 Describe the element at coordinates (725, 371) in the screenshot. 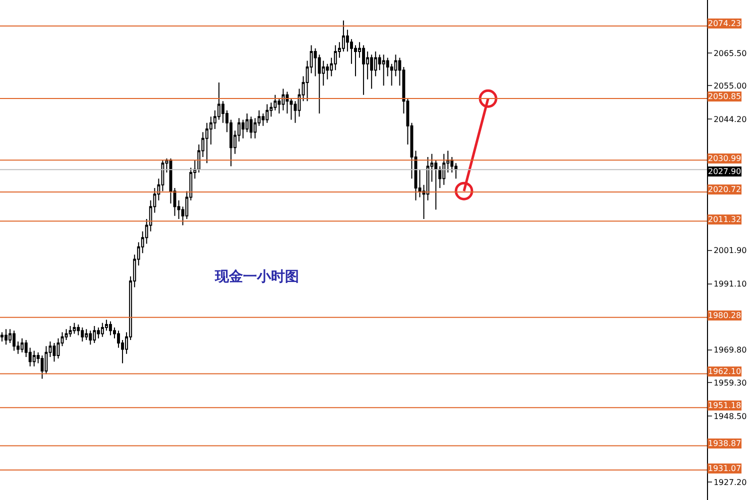

I see `ref-line-label: 1962.10` at that location.